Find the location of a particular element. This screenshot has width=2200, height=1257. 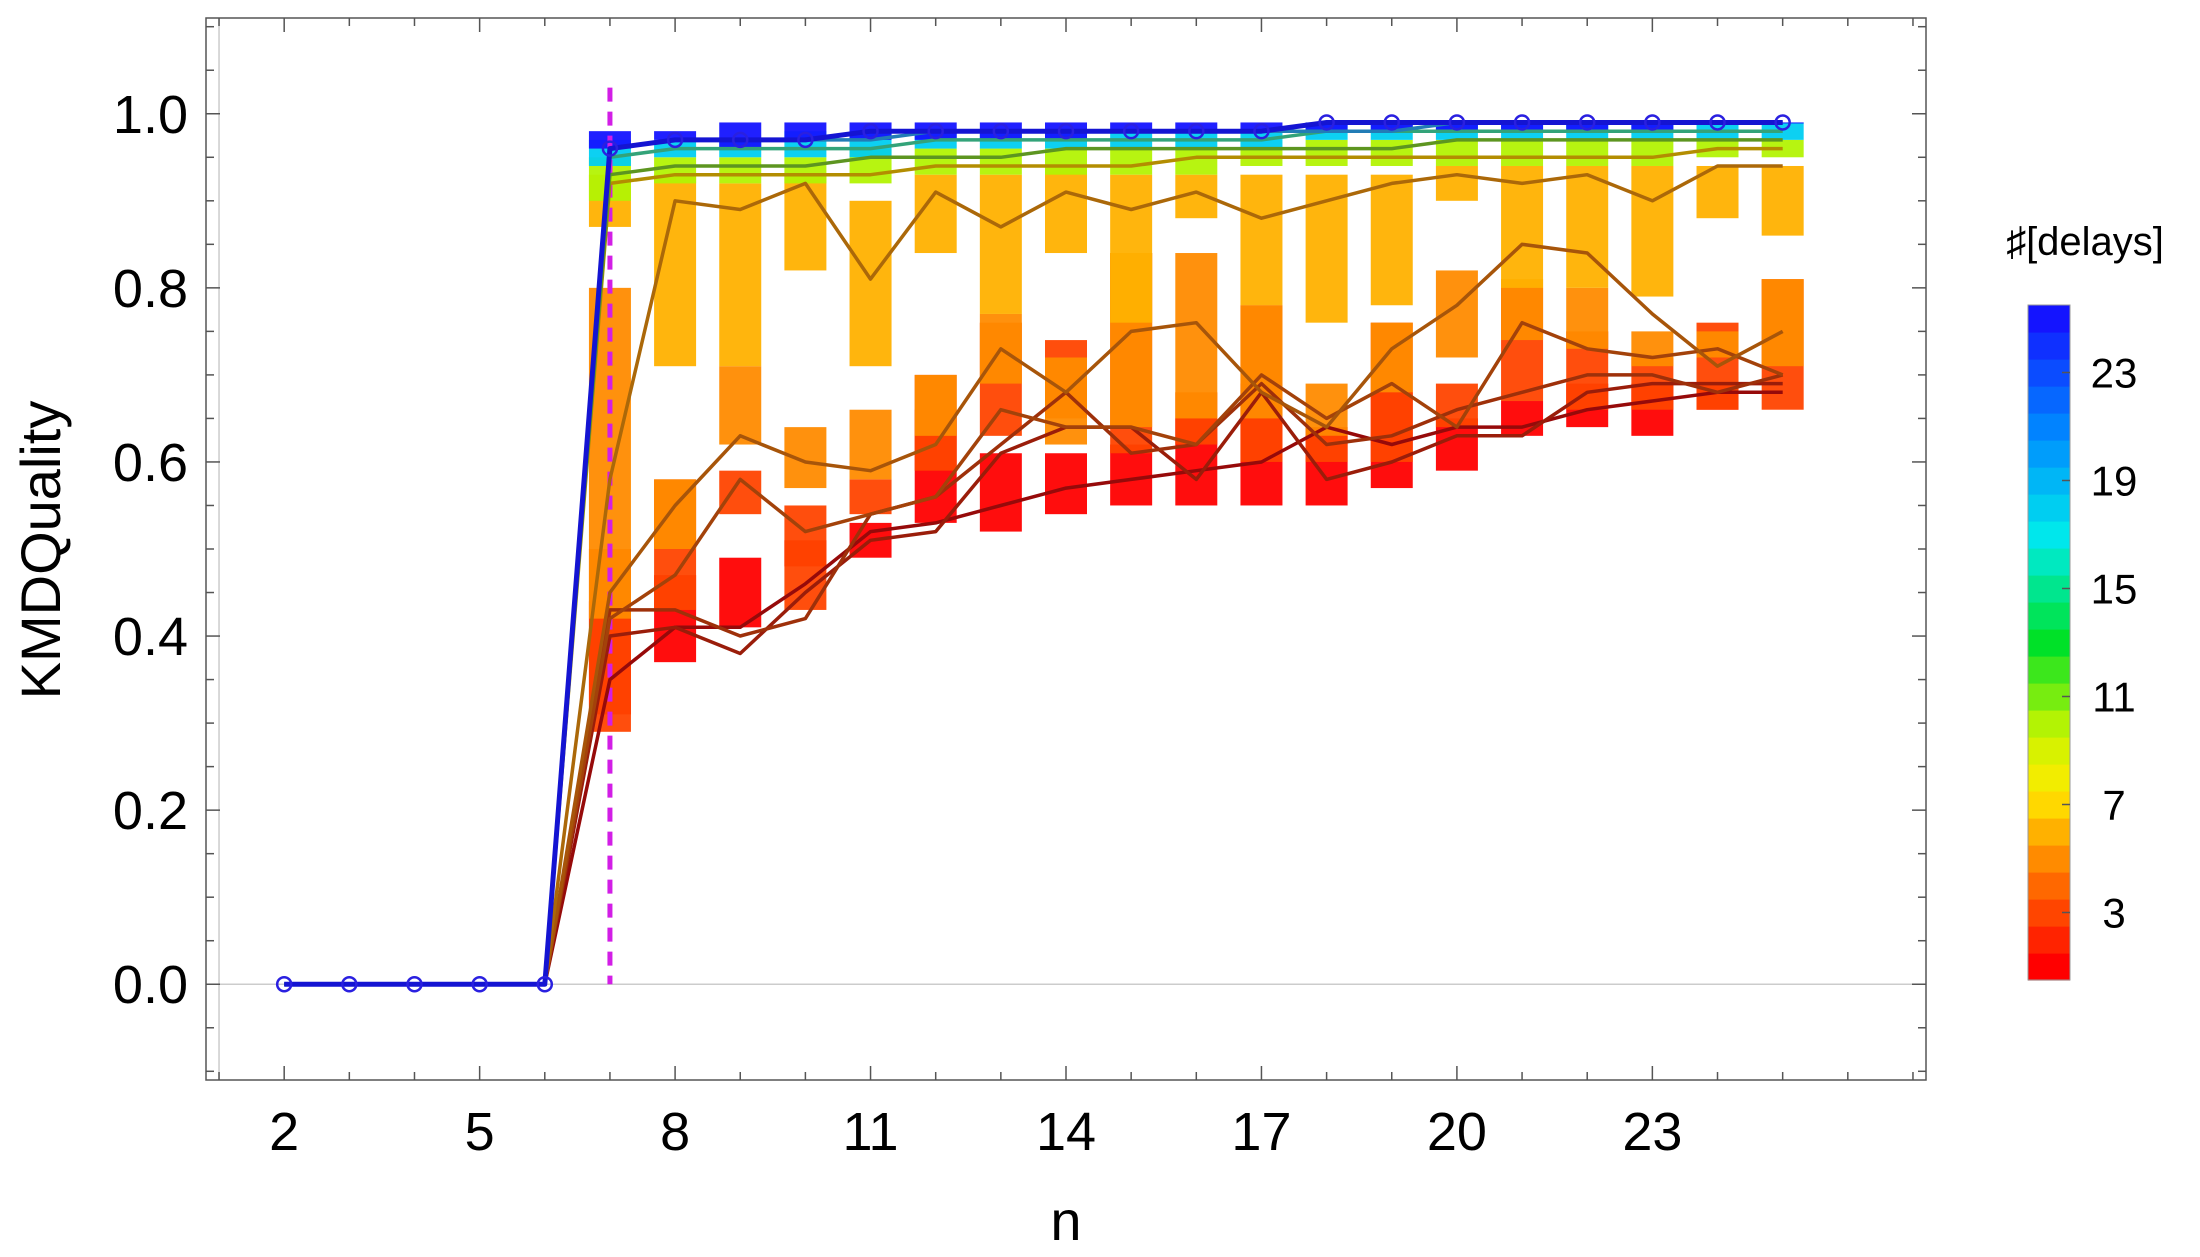

colorbar-tick-label: 7 is located at coordinates (2113, 805).